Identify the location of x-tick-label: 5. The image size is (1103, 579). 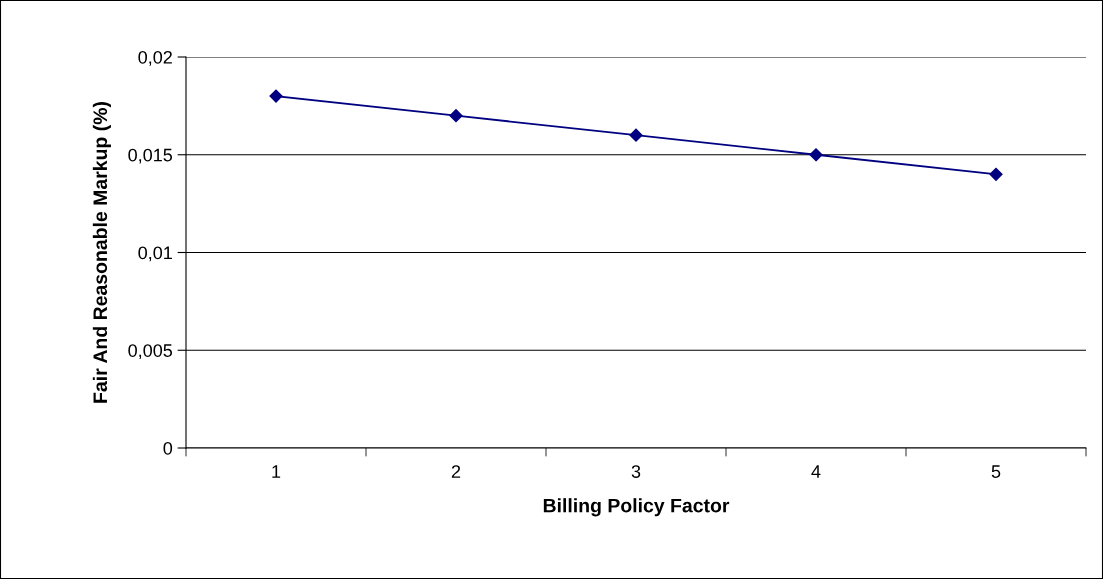
(996, 471).